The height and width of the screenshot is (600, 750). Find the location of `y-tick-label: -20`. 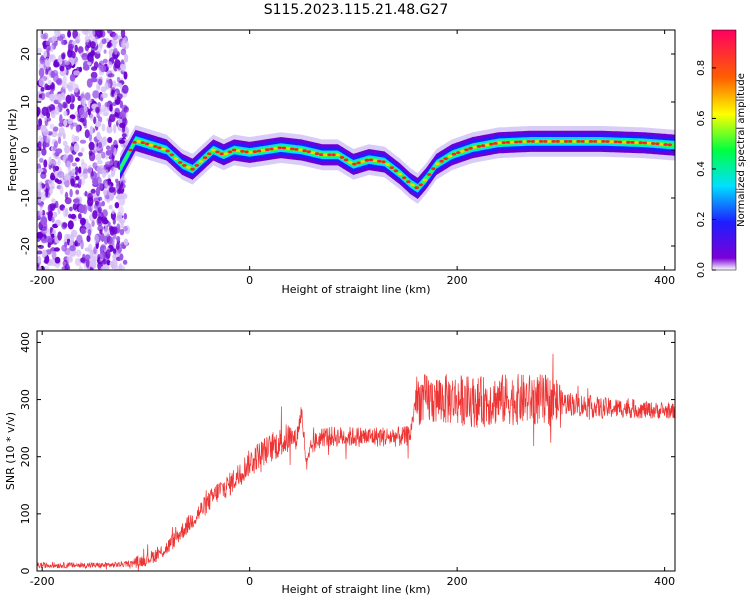

y-tick-label: -20 is located at coordinates (25, 246).